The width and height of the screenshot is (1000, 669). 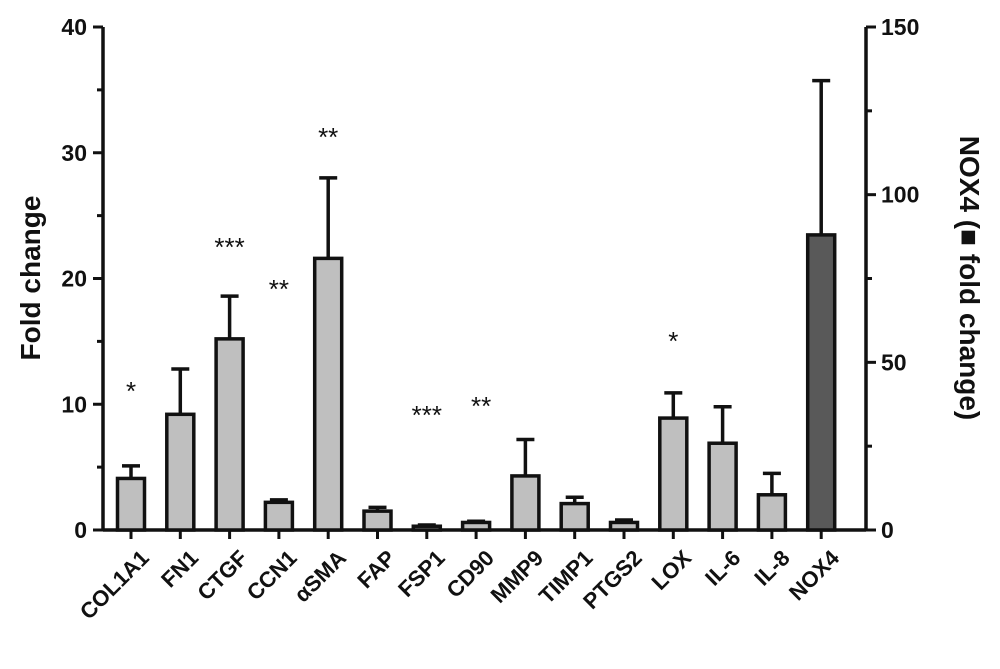 I want to click on bar-timp1, so click(x=574, y=516).